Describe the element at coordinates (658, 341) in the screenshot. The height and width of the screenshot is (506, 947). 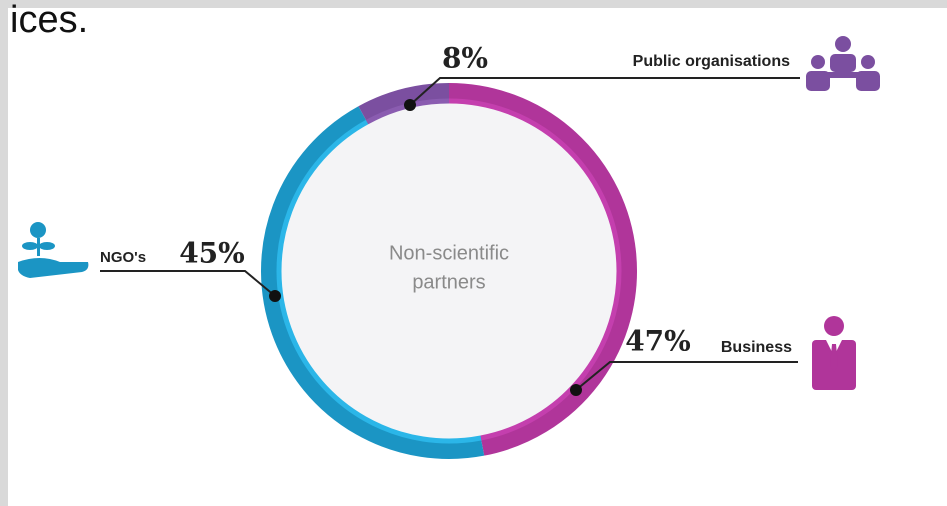
I see `value-label: 47%` at that location.